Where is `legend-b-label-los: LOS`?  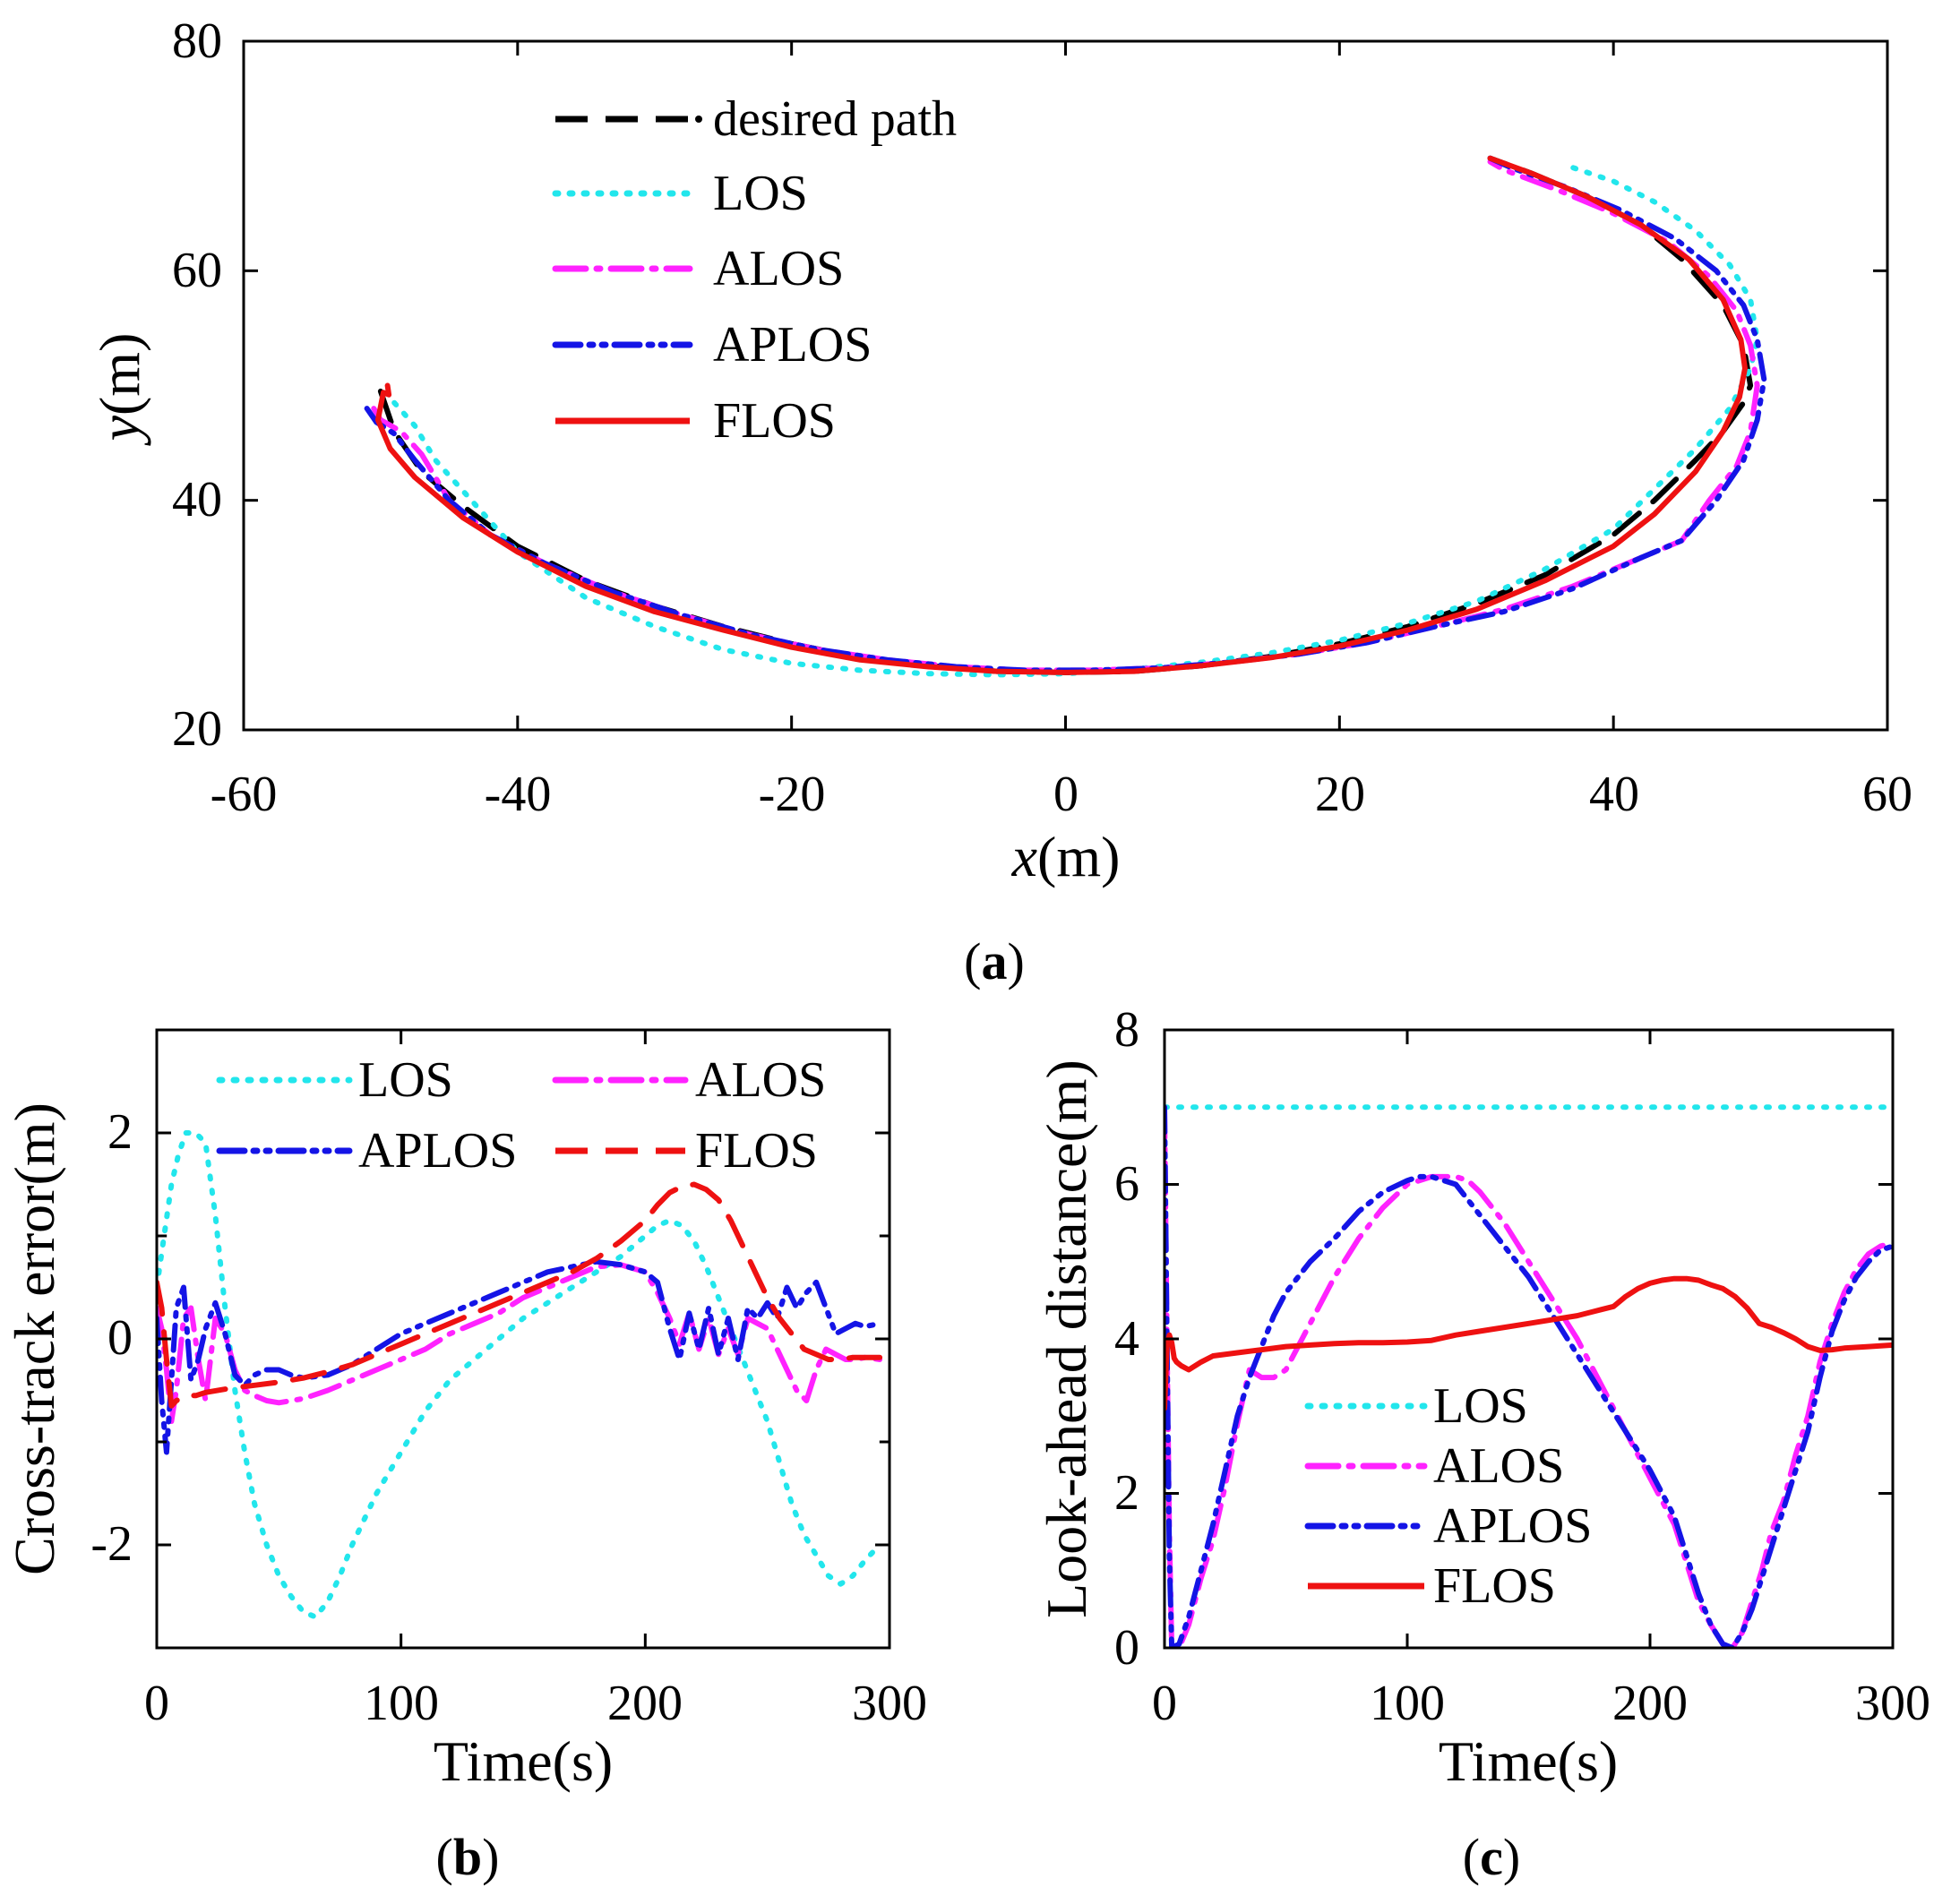 legend-b-label-los: LOS is located at coordinates (405, 1080).